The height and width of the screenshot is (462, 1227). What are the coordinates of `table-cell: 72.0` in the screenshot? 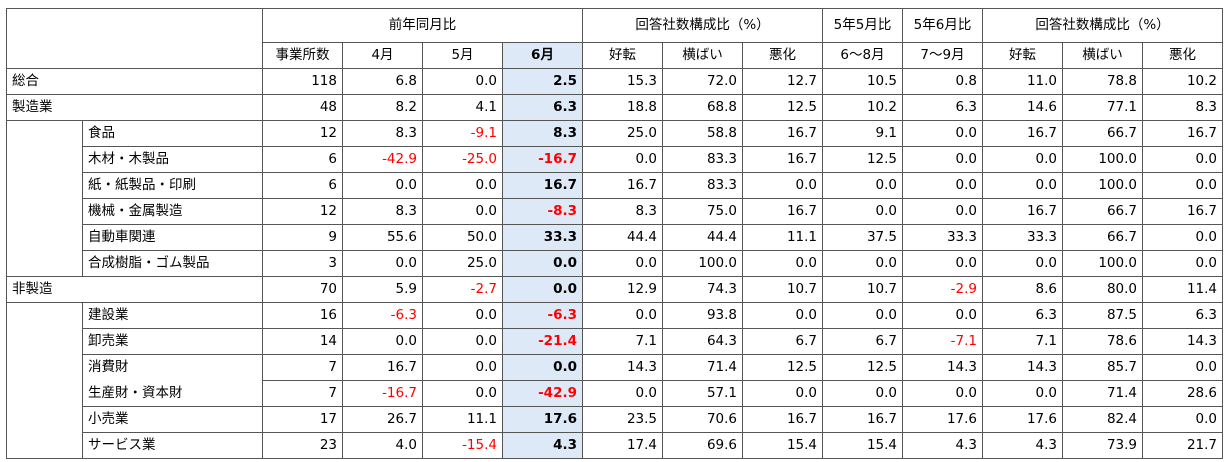 It's located at (702, 81).